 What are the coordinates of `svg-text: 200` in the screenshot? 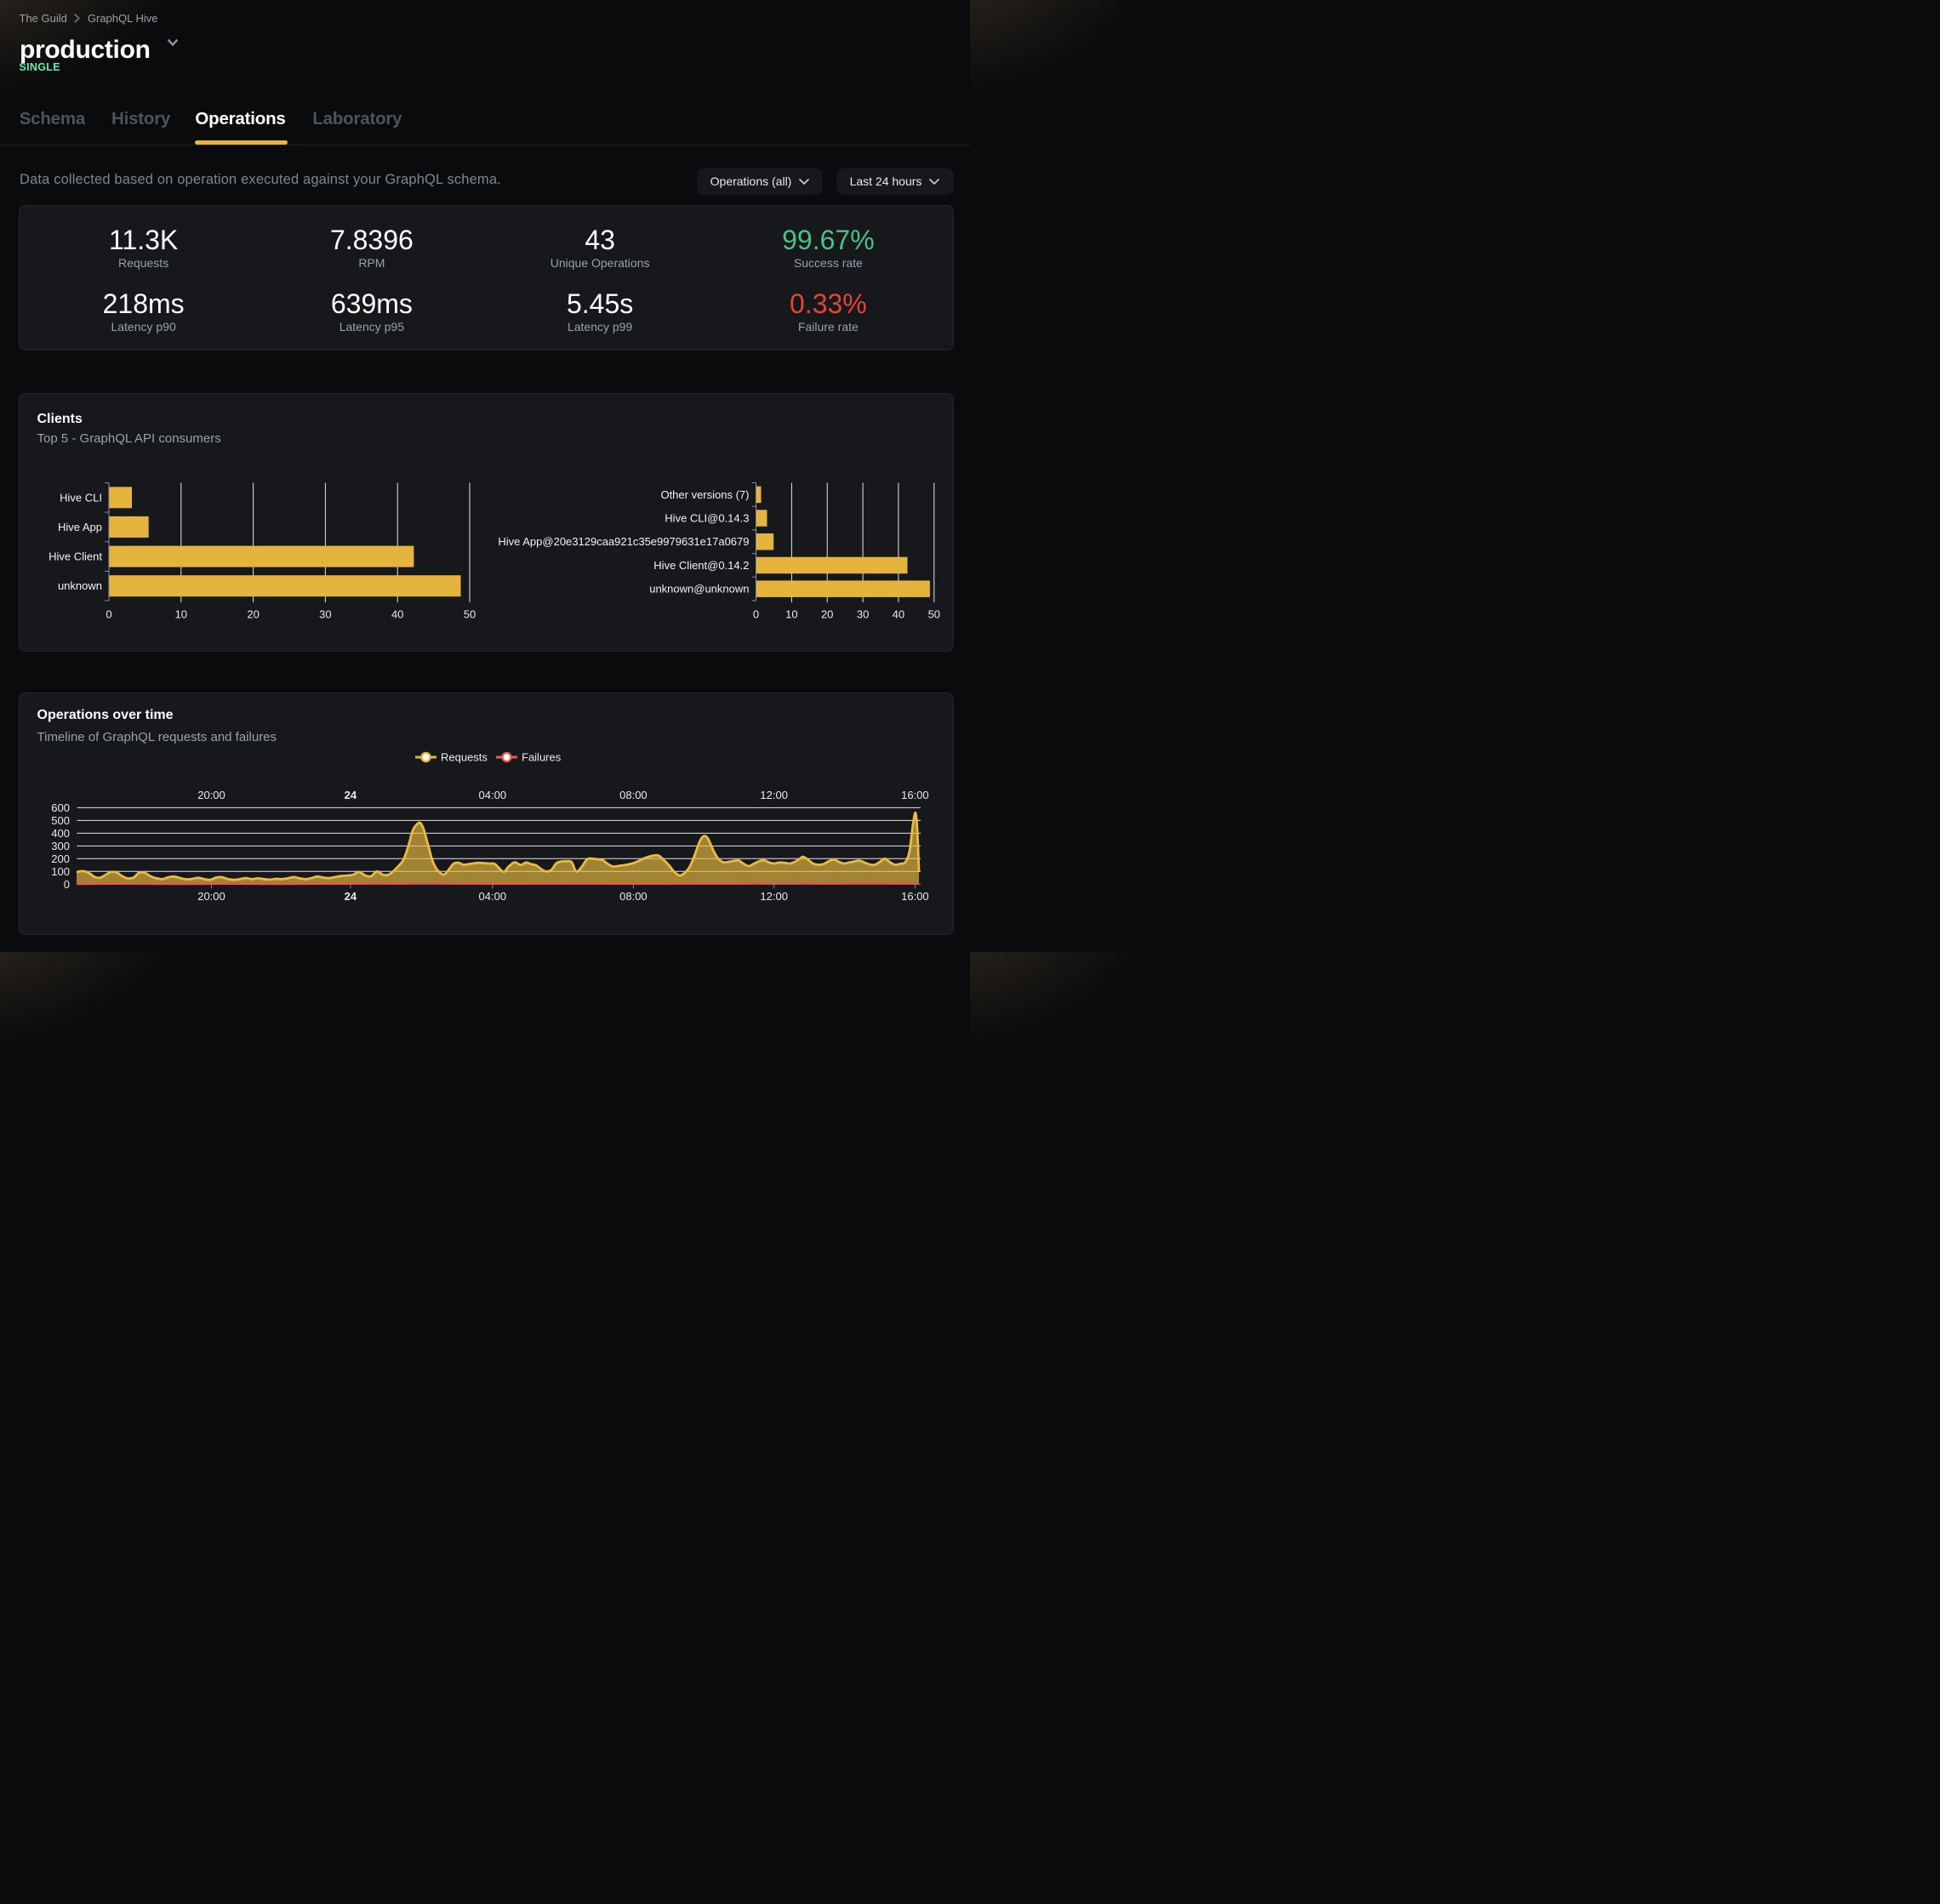 It's located at (61, 859).